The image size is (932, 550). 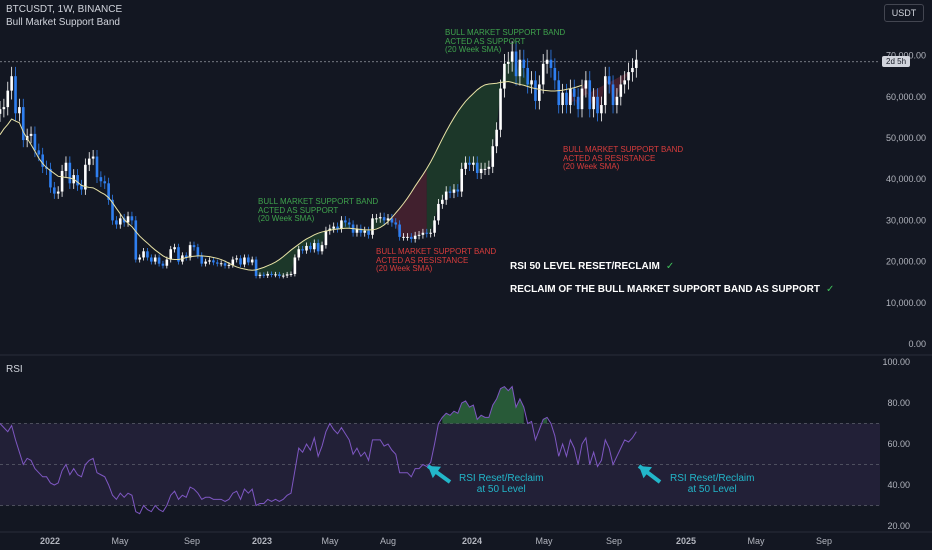 What do you see at coordinates (435, 472) in the screenshot?
I see `arrowhead-icon` at bounding box center [435, 472].